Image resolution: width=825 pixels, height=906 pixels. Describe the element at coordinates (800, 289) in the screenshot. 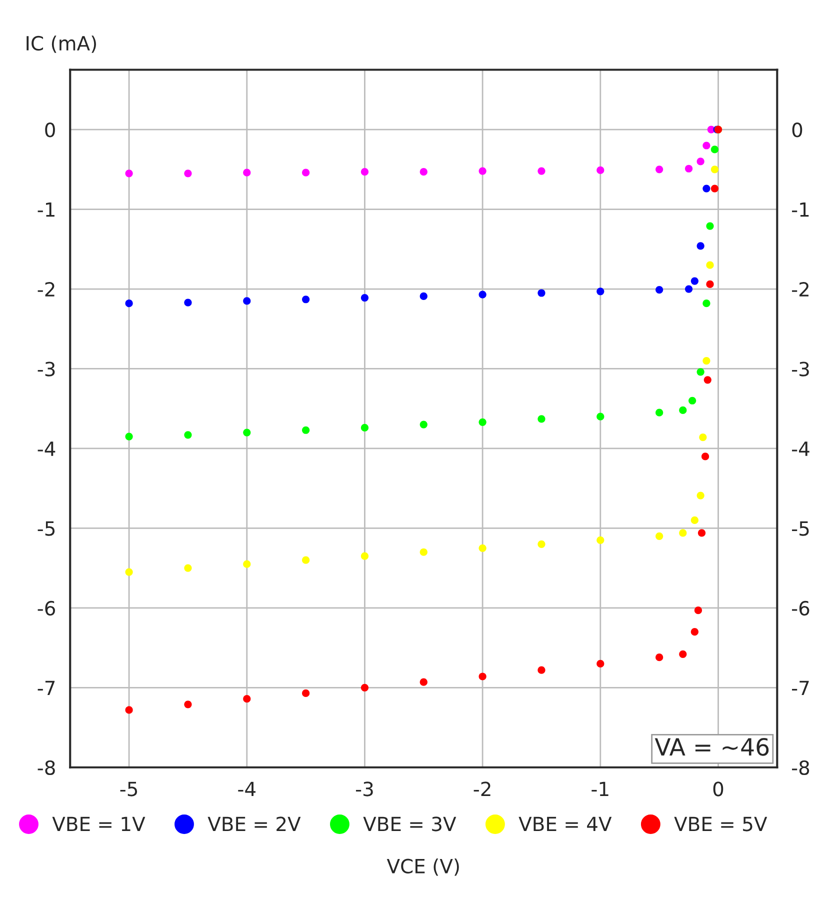

I see `y2-tick-label: -2` at that location.